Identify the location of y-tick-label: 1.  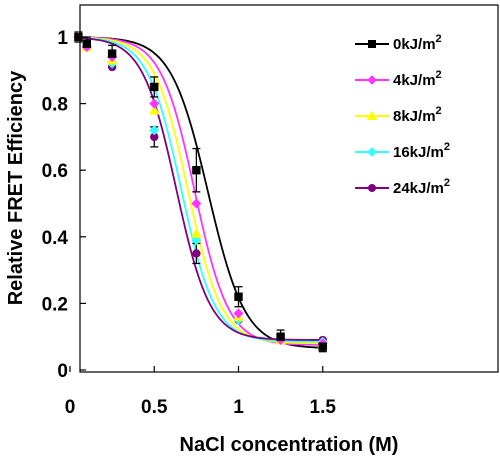
(62, 38).